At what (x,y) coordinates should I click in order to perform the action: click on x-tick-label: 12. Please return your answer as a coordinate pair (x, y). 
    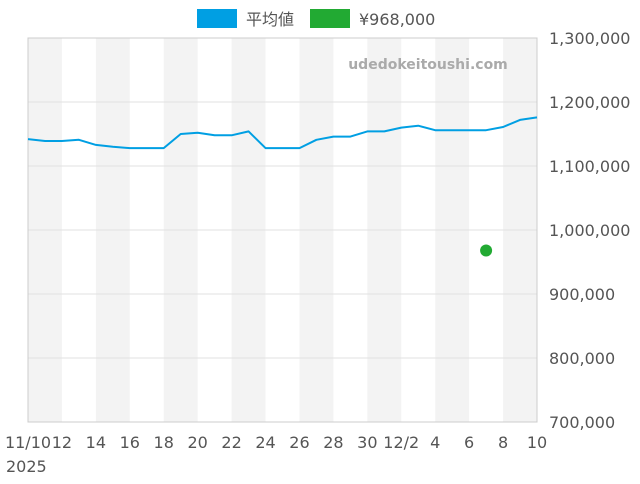
    Looking at the image, I should click on (62, 442).